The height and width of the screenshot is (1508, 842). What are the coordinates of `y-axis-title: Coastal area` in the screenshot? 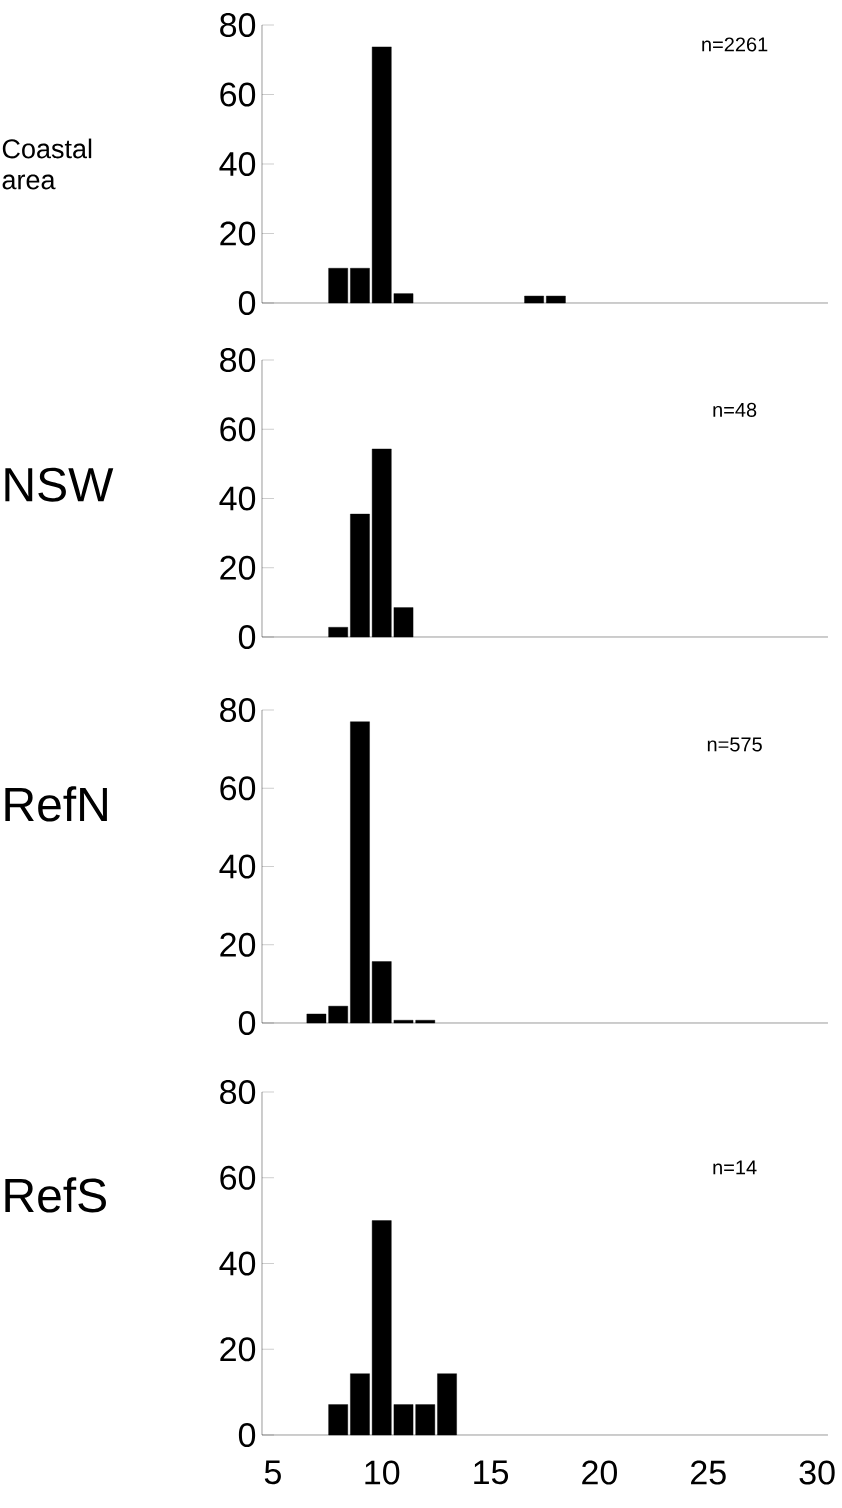 It's located at (47, 164).